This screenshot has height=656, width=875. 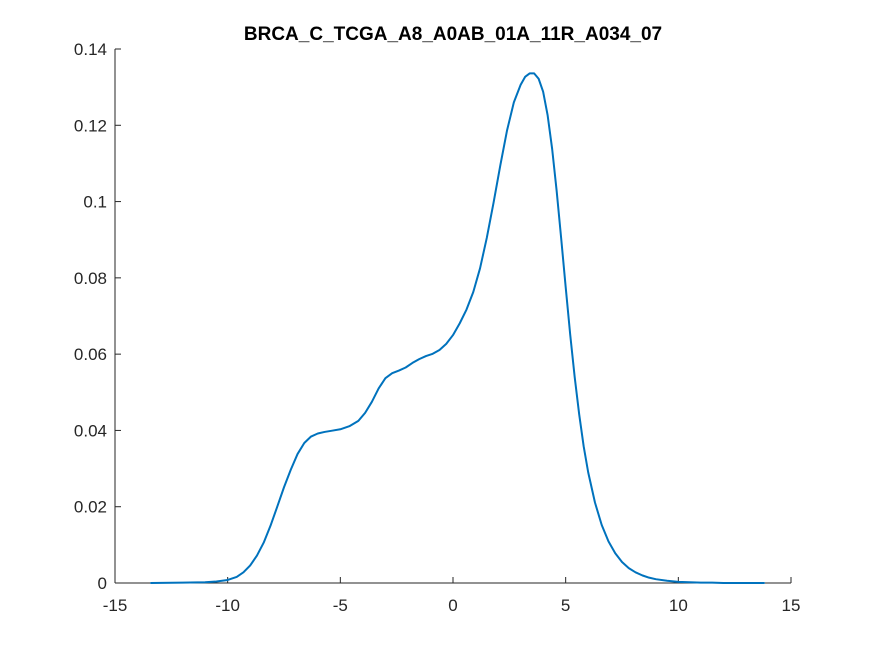 I want to click on y-ticks: 0 0.02 0.04 0.06 0.08 0.1 0.12 0.14, so click(x=97, y=316).